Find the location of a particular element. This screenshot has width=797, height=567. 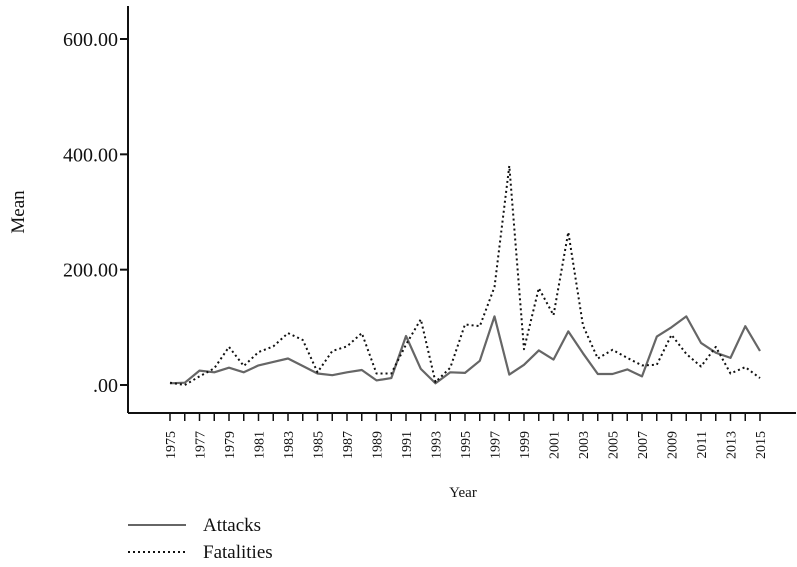

x-tick-label: 1977 is located at coordinates (201, 445).